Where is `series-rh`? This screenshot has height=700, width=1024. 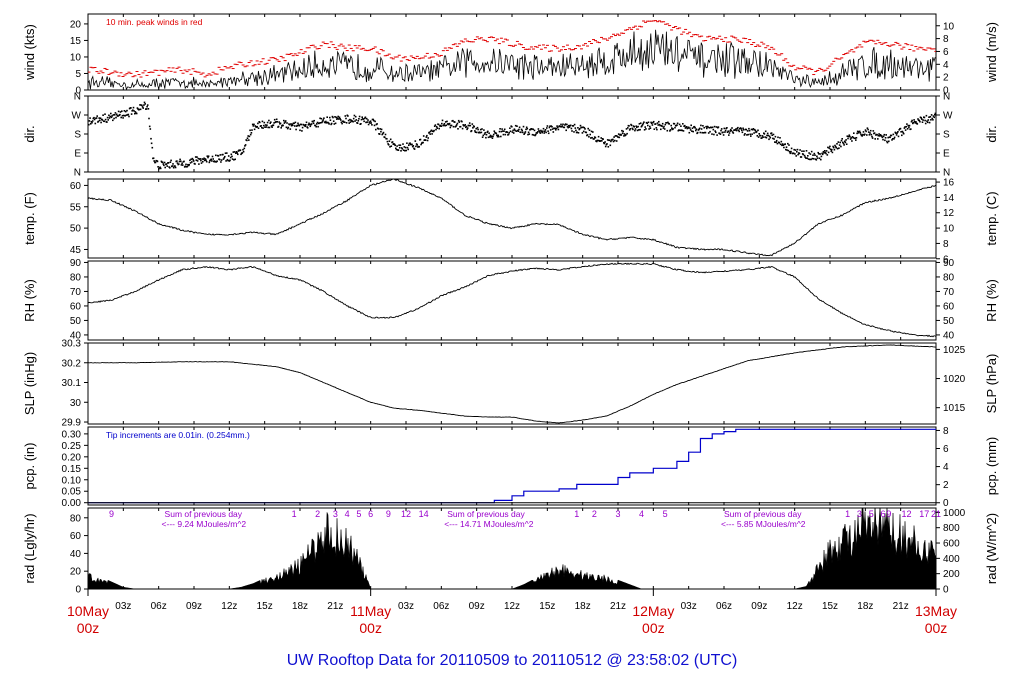
series-rh is located at coordinates (512, 300).